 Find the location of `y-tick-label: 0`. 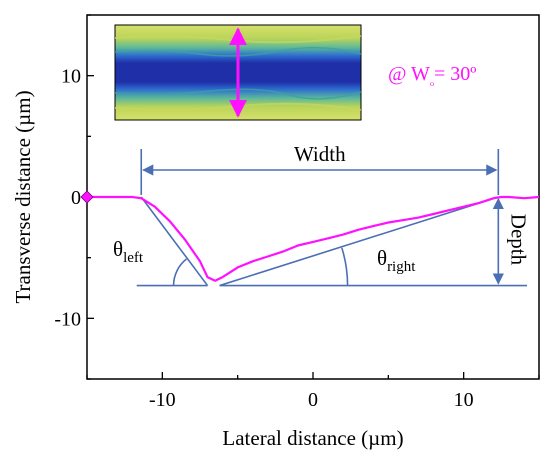

y-tick-label: 0 is located at coordinates (76, 198).